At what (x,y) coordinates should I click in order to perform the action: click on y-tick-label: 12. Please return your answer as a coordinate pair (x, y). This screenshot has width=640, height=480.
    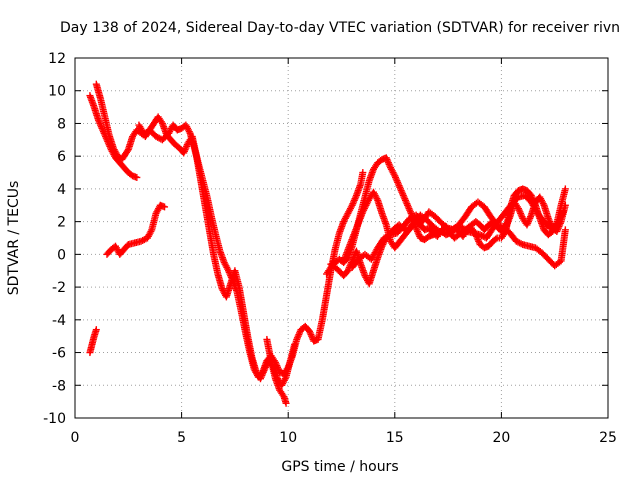
    Looking at the image, I should click on (57, 59).